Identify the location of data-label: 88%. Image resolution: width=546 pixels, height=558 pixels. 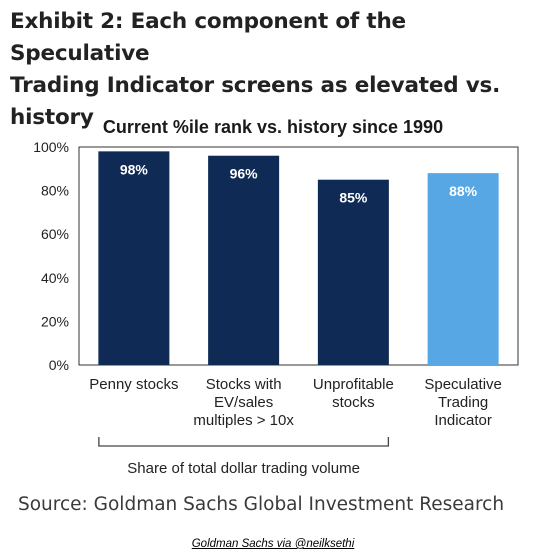
(463, 191).